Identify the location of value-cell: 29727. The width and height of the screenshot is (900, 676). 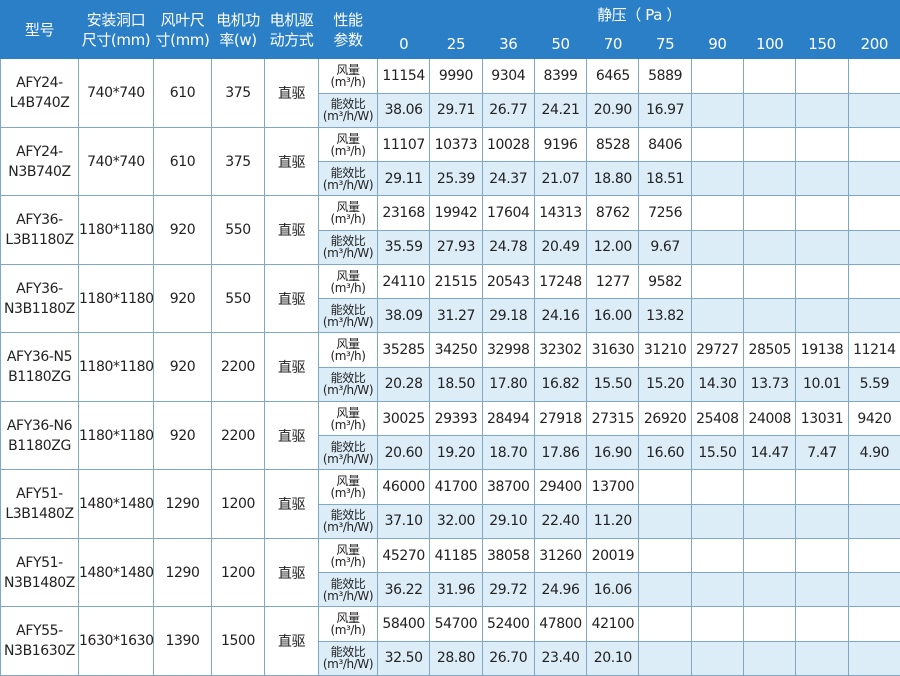
(717, 350).